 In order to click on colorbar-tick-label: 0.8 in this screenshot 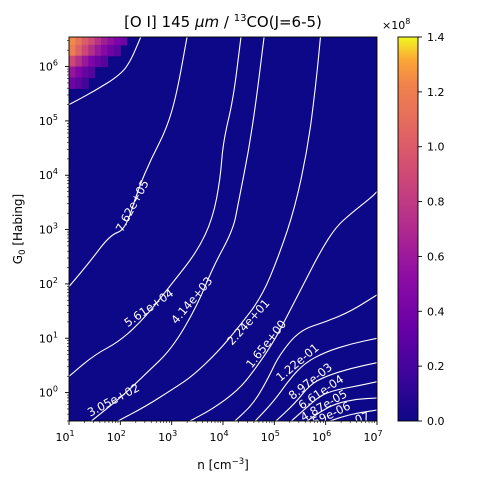, I will do `click(436, 202)`.